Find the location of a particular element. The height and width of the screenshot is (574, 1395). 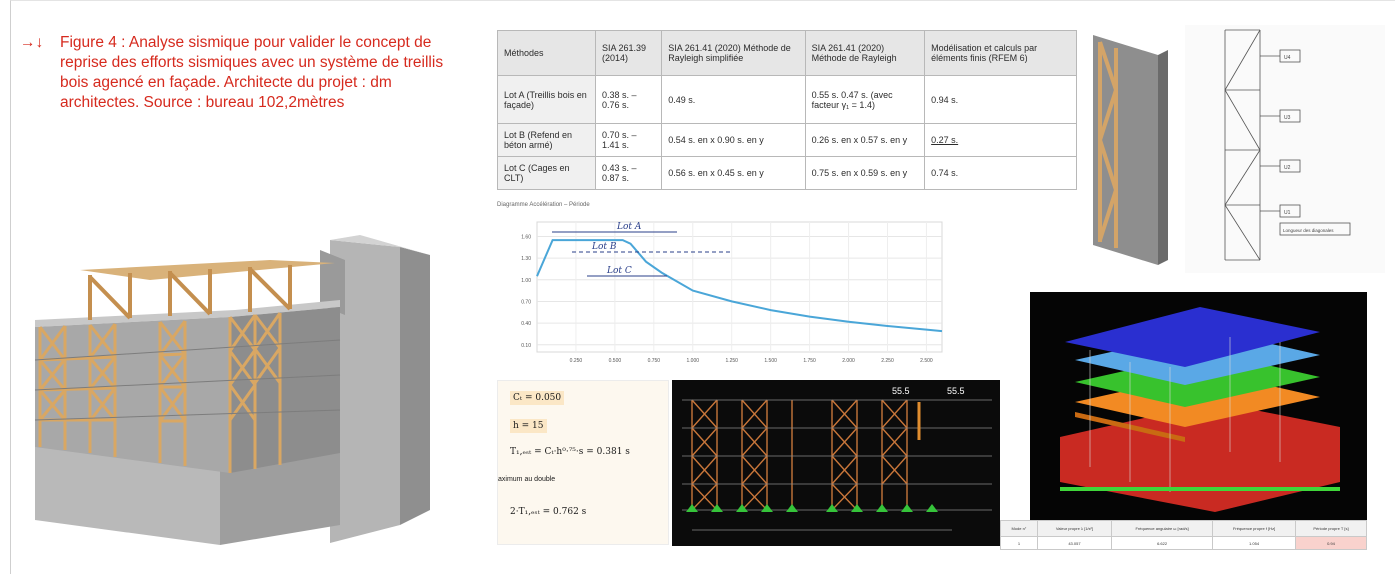

modes-row: 1 43.057 6.622 1.054 0.94 is located at coordinates (1184, 543).